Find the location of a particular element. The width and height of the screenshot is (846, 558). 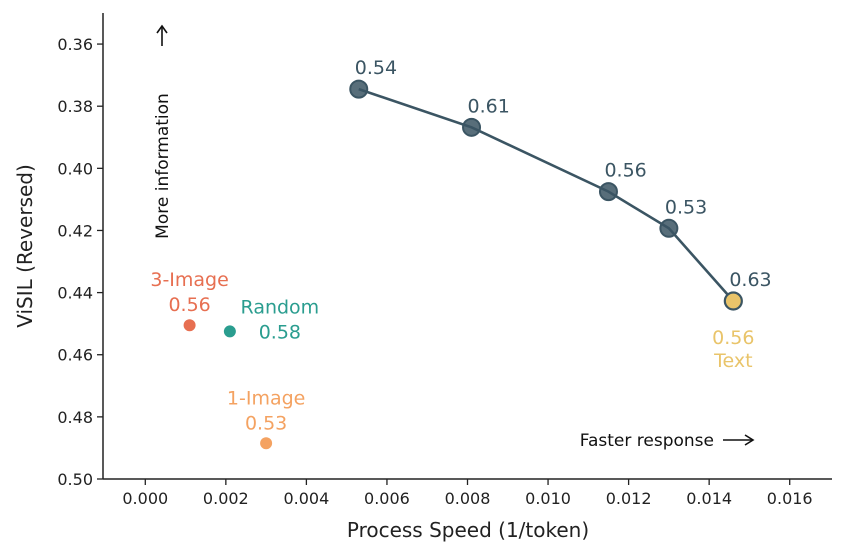

x-tick-label: 0.014 is located at coordinates (709, 498).